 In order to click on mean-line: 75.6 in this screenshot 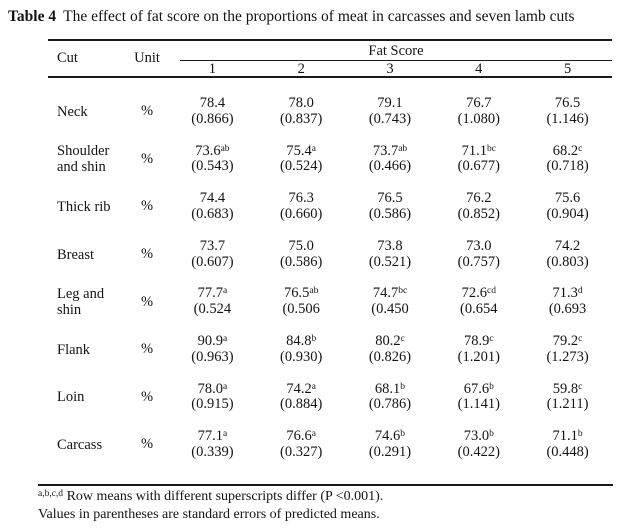, I will do `click(567, 198)`.